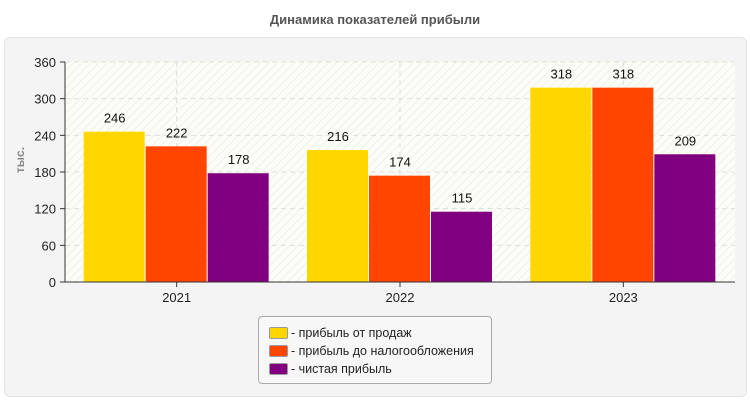 This screenshot has height=400, width=750. What do you see at coordinates (45, 99) in the screenshot?
I see `y-tick-label: 300` at bounding box center [45, 99].